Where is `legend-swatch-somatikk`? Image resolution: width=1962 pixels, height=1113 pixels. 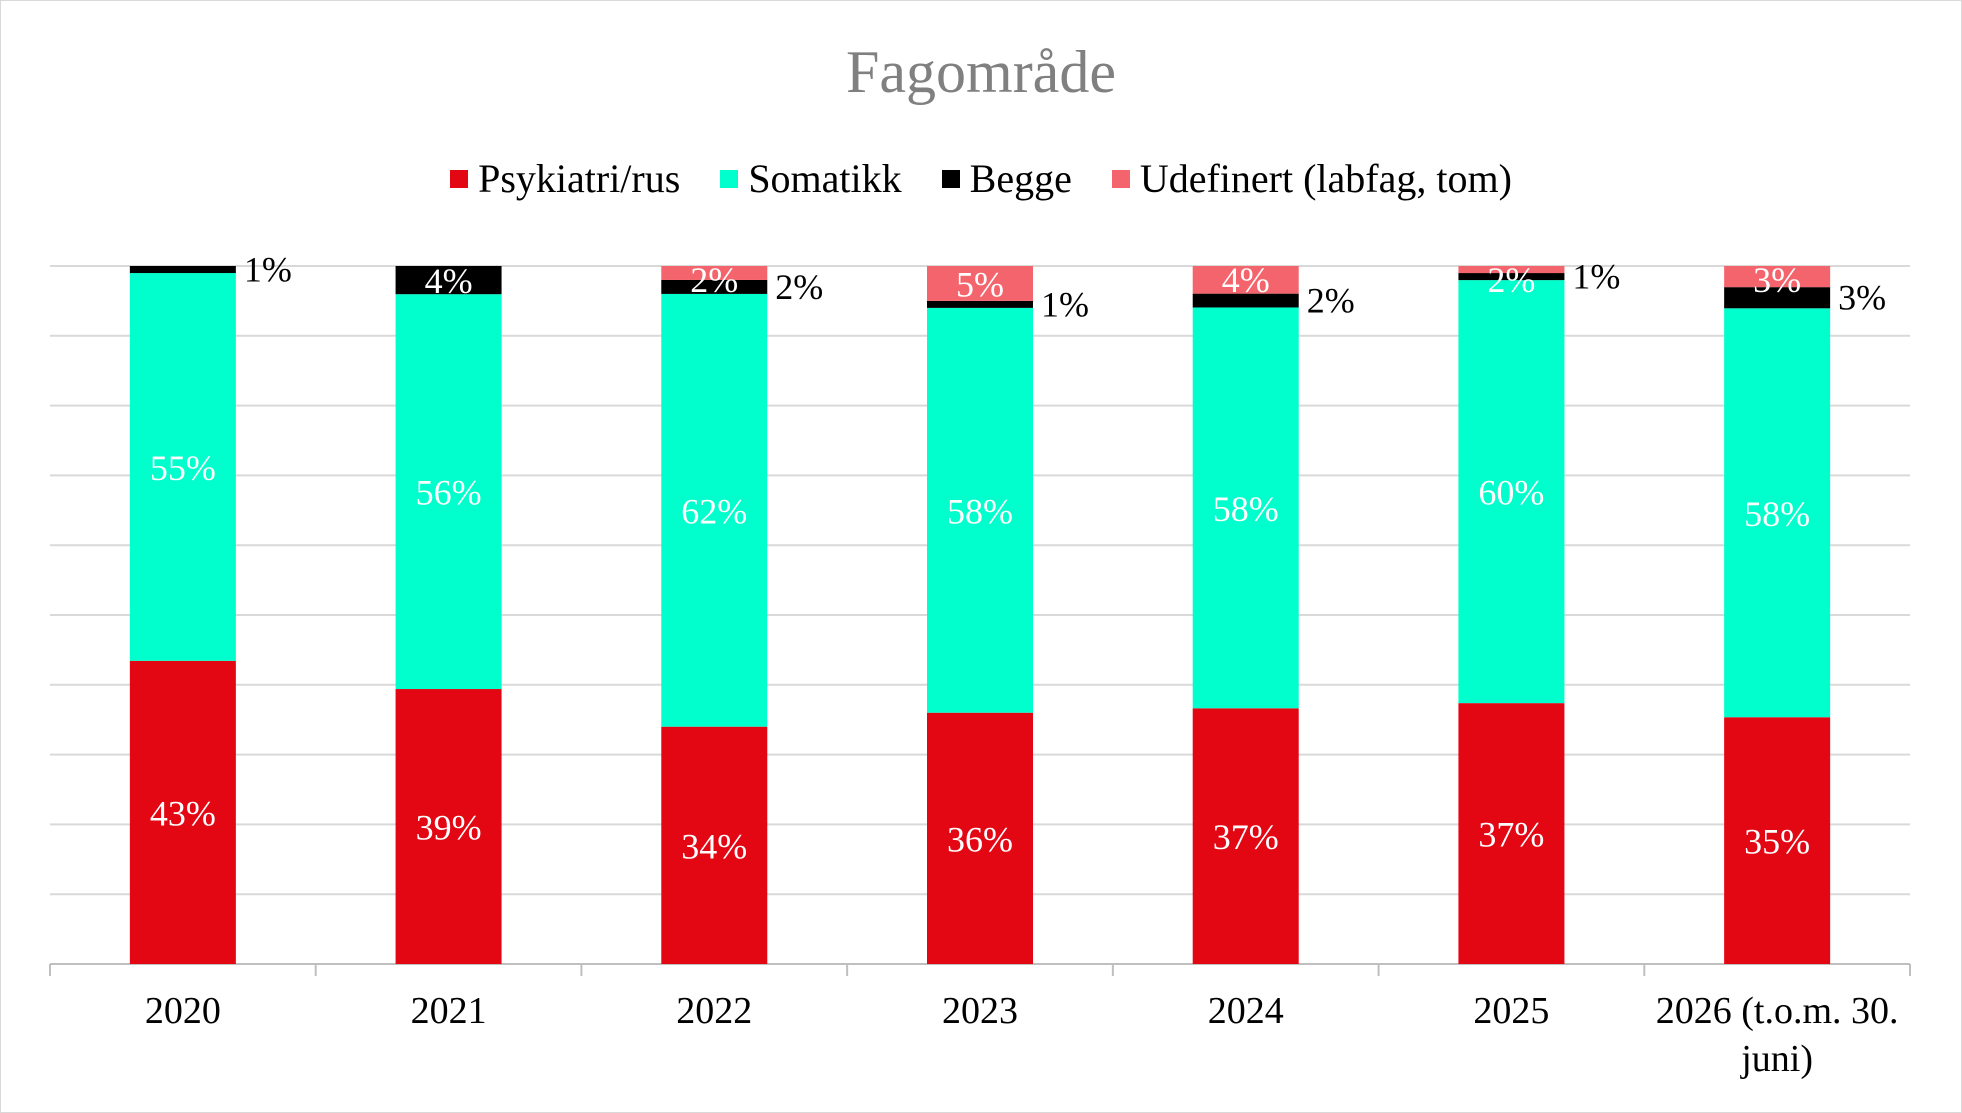 legend-swatch-somatikk is located at coordinates (729, 178).